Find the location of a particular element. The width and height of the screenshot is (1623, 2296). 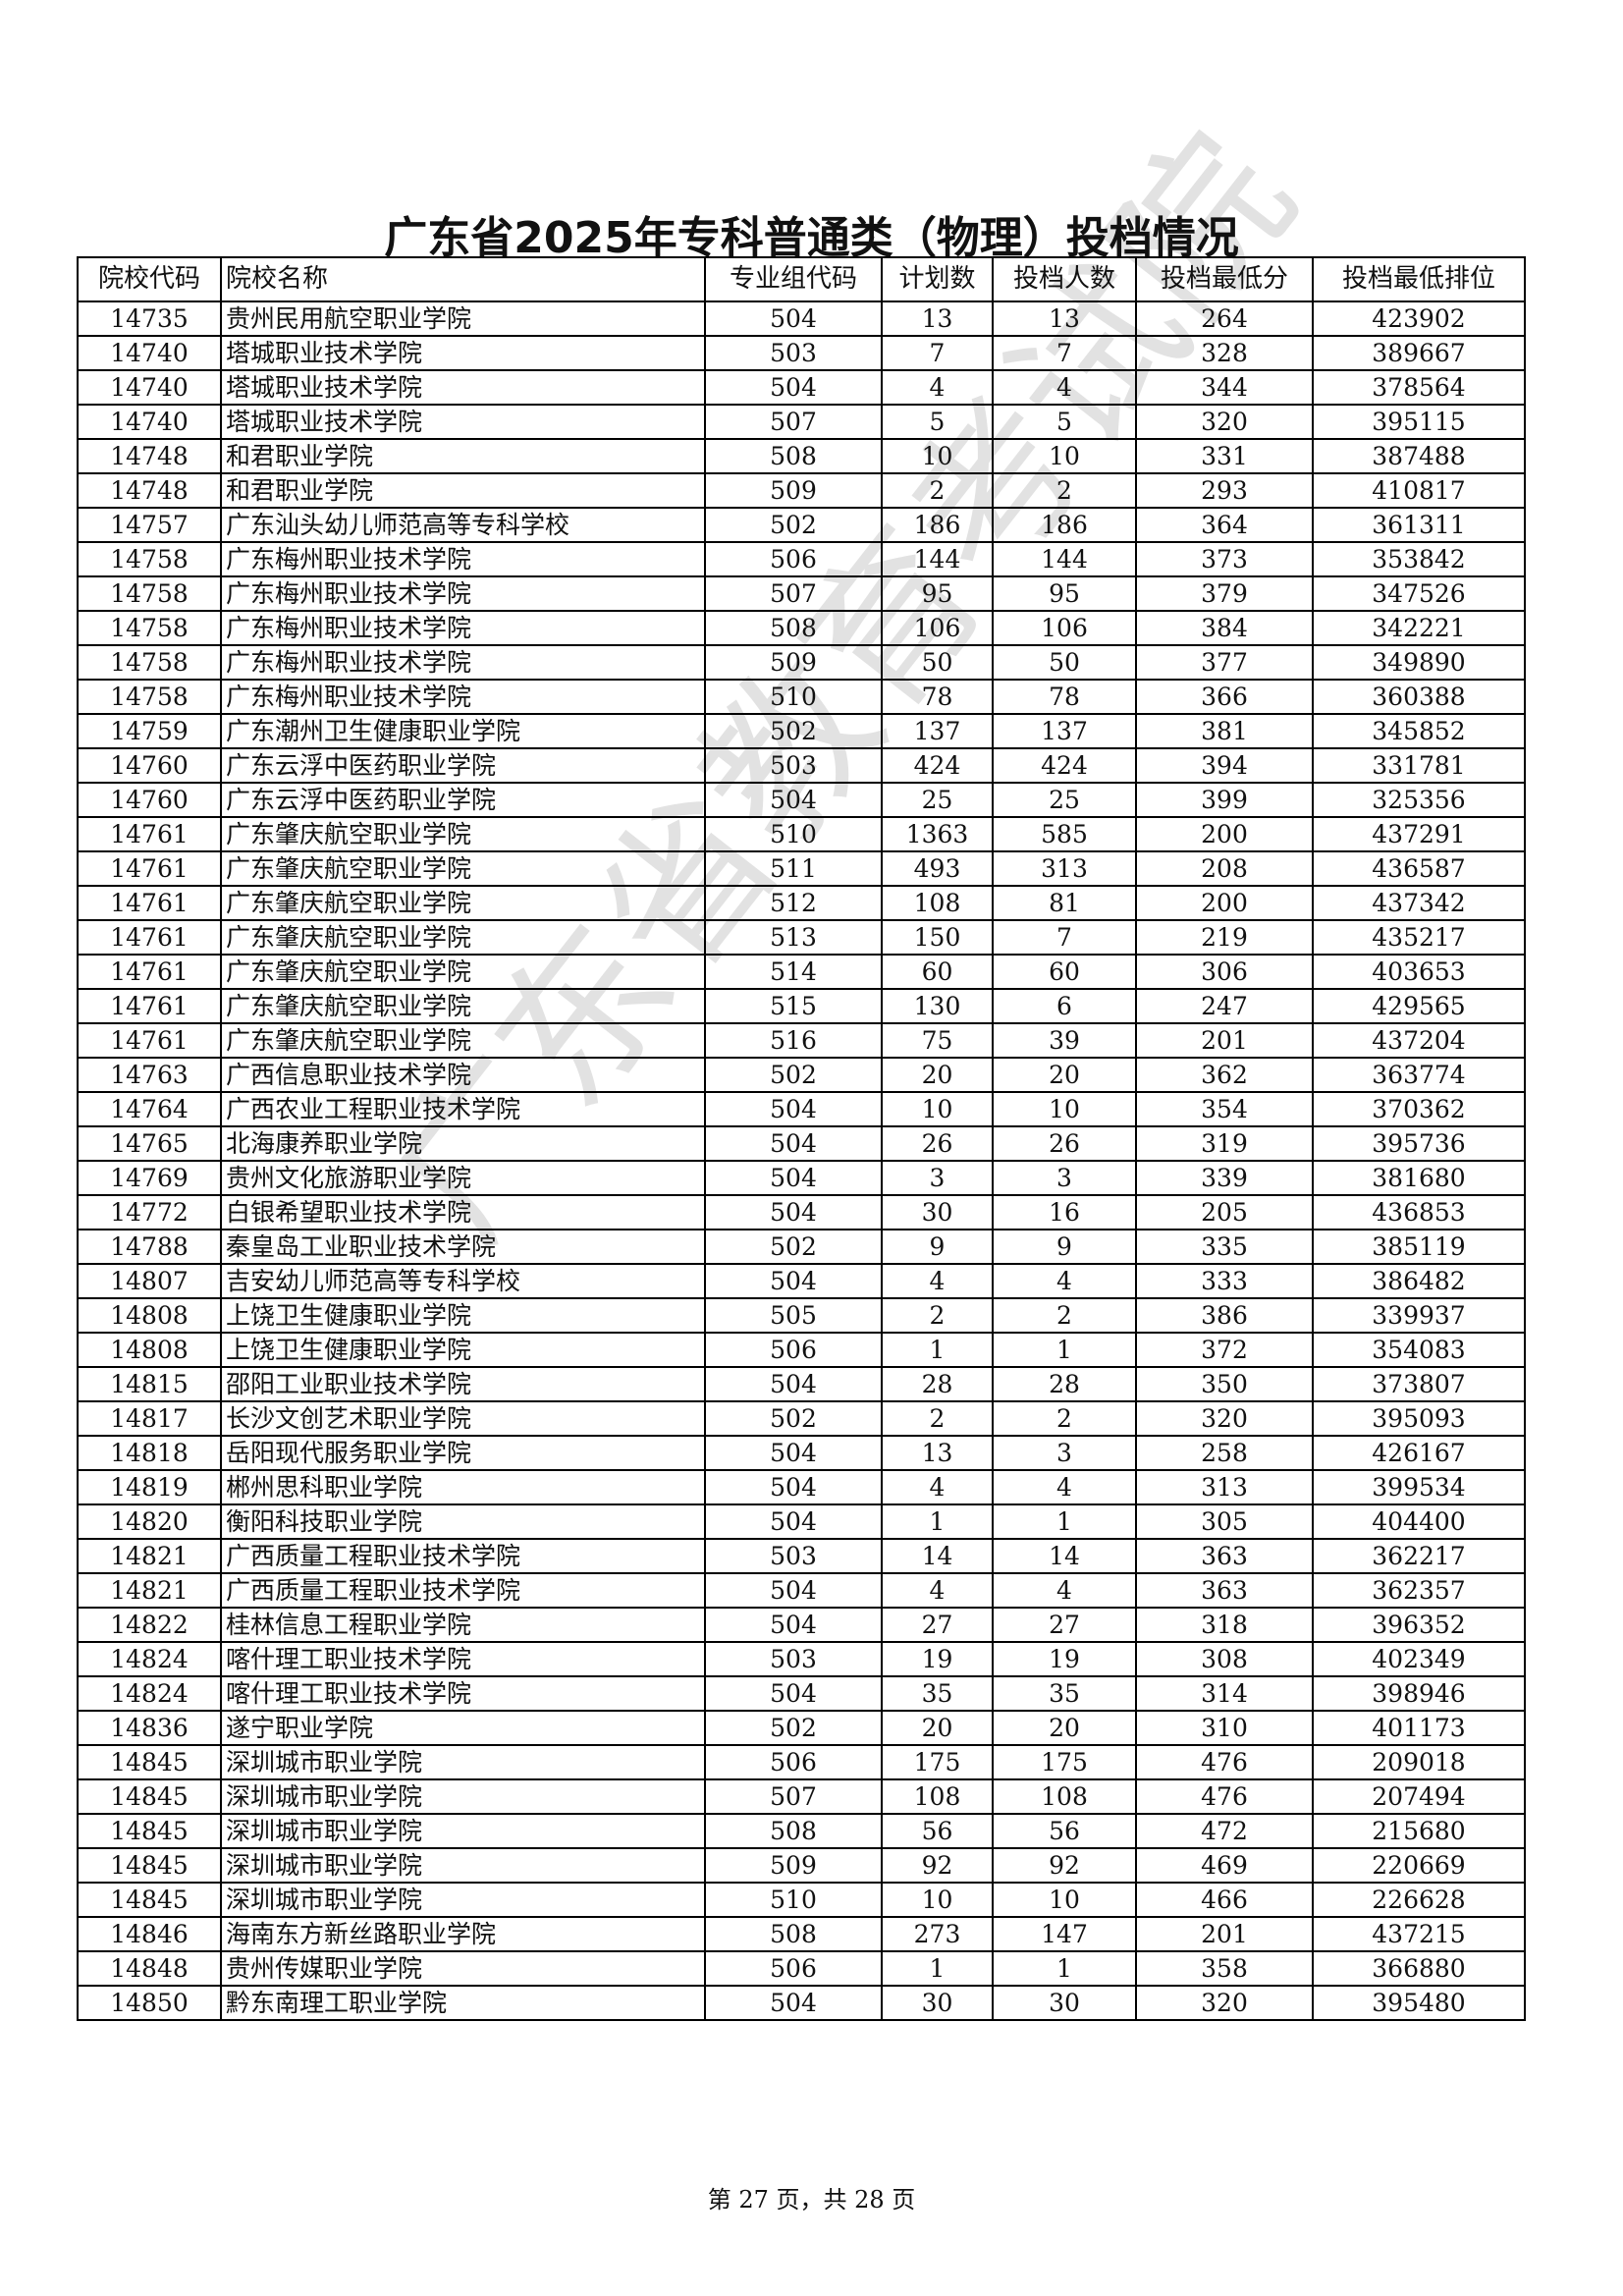

cell-admitted-count: 9 is located at coordinates (1064, 1247).